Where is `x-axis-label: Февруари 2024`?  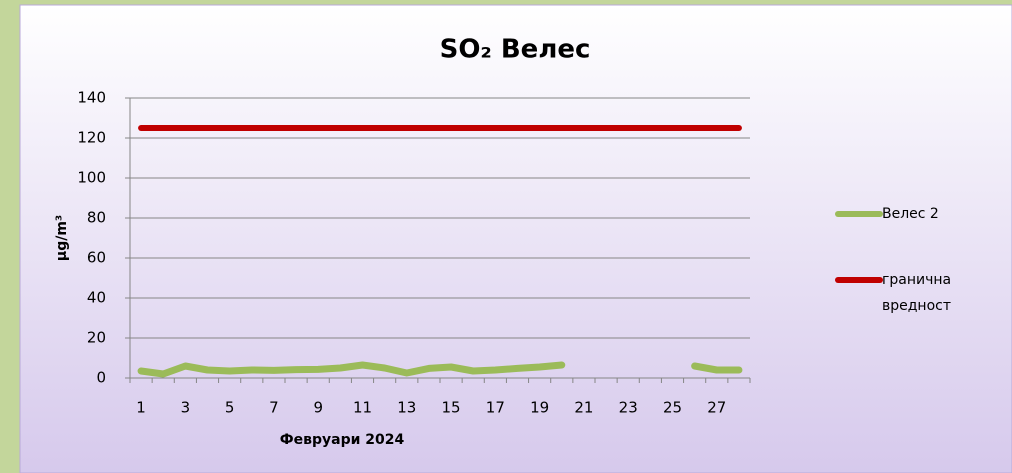 x-axis-label: Февруари 2024 is located at coordinates (342, 440).